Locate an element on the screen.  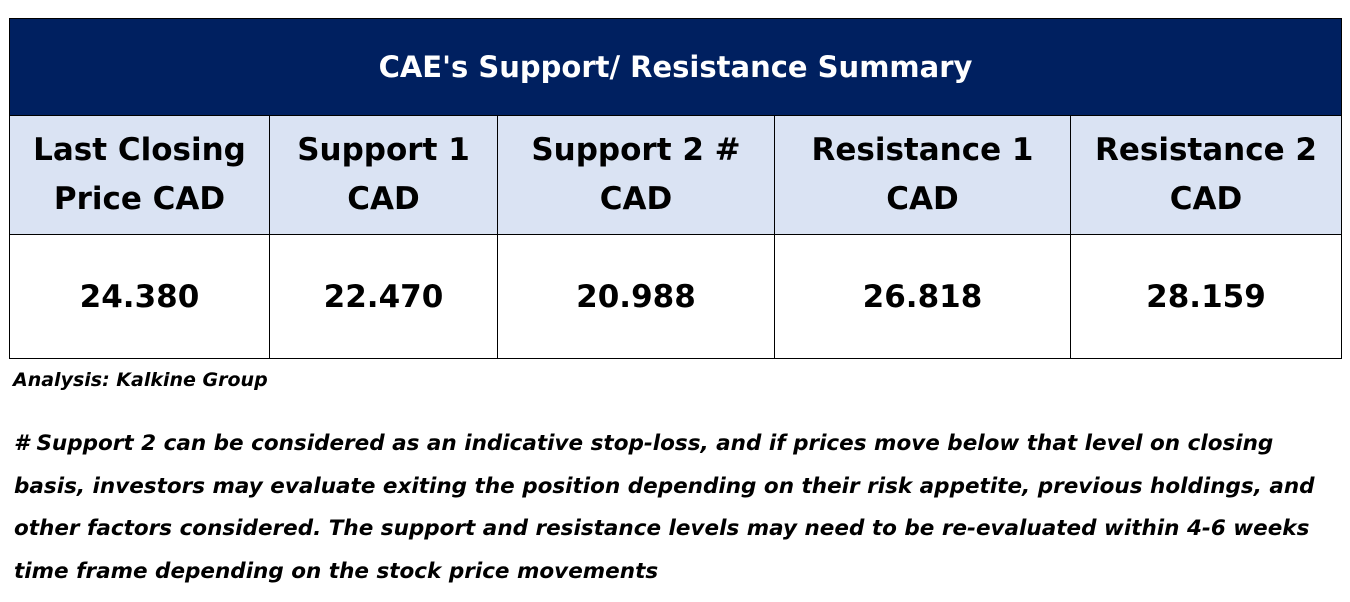
header-line: Resistance 2 is located at coordinates (1206, 150).